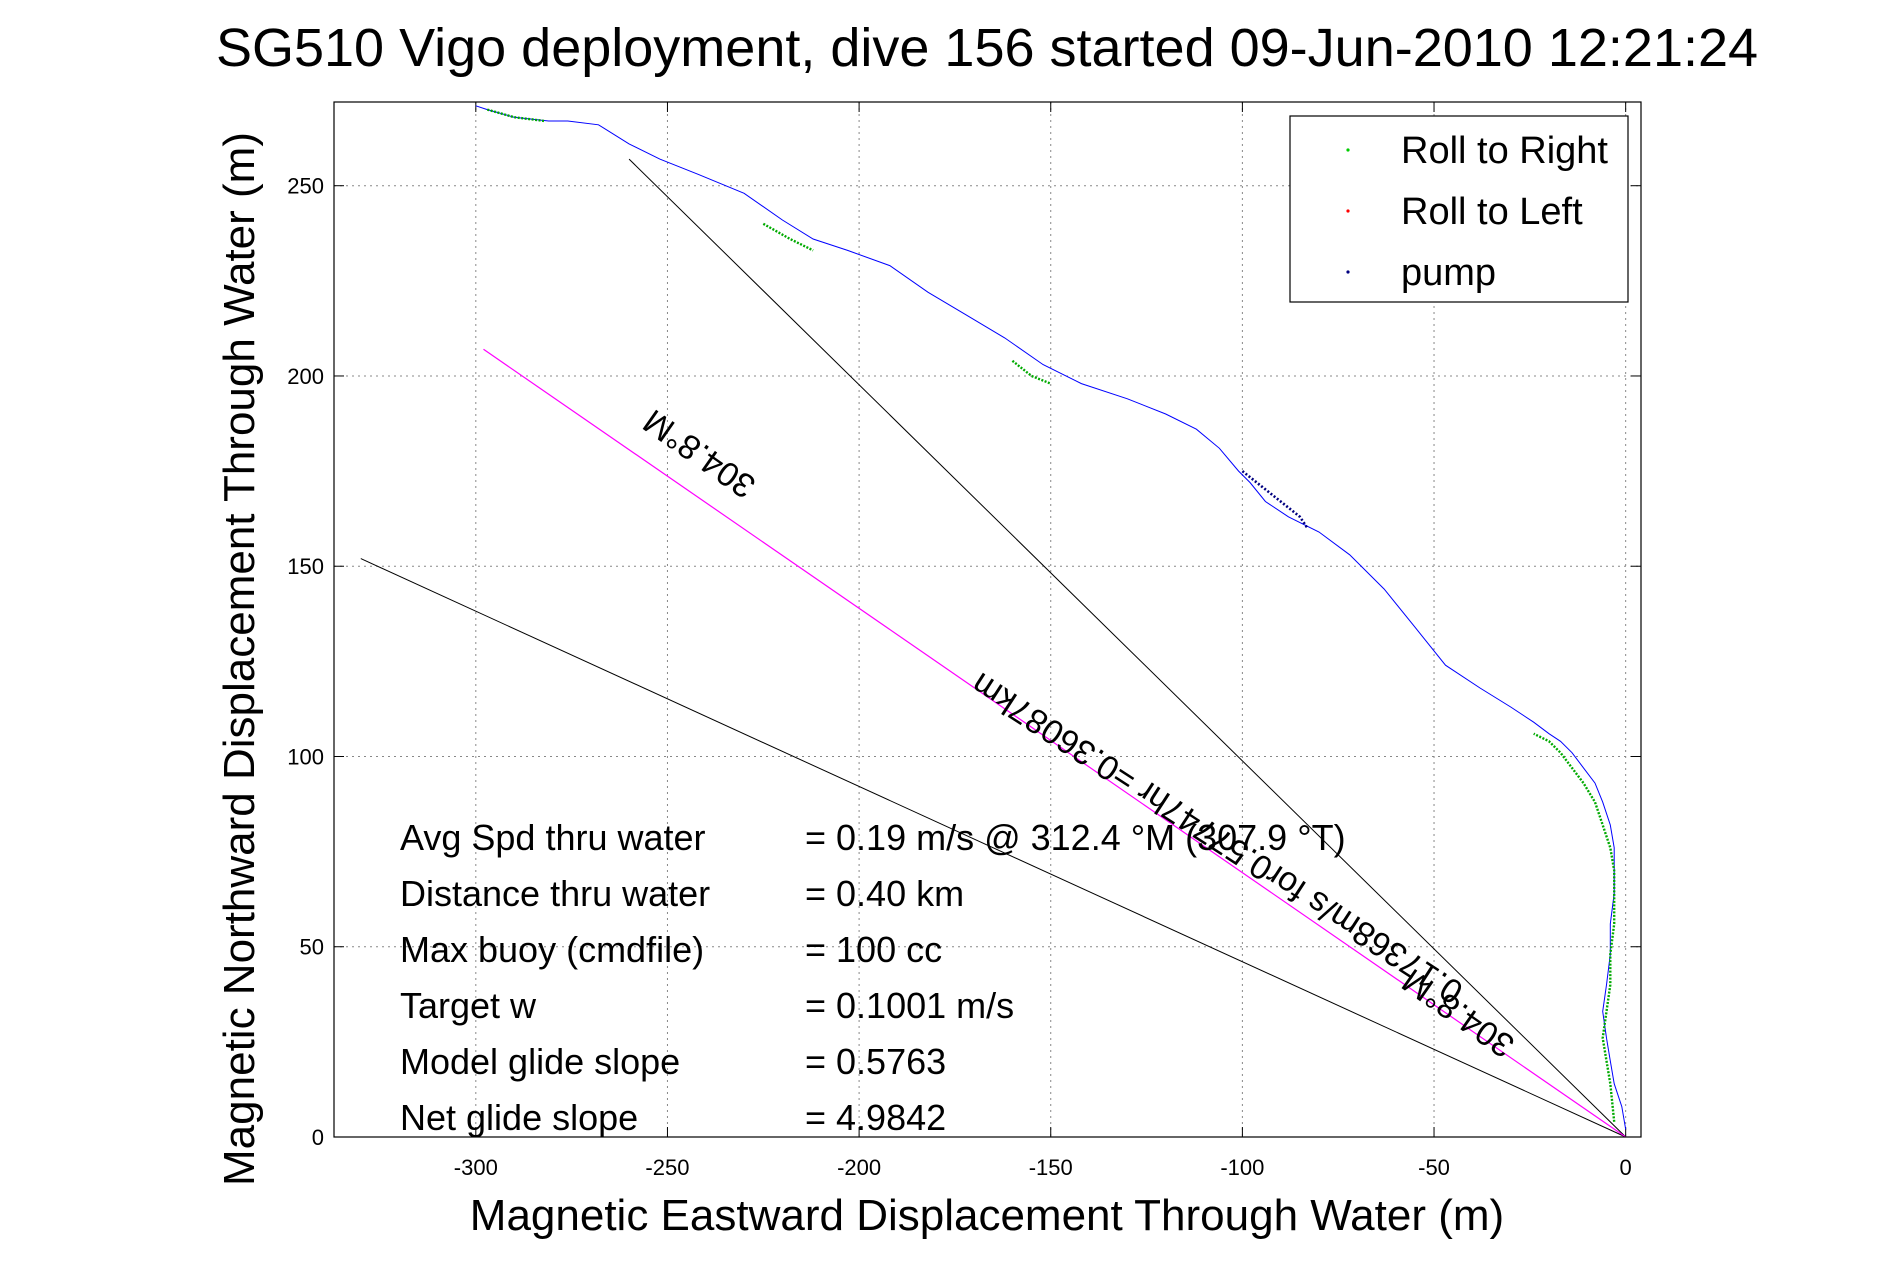  Describe the element at coordinates (555, 893) in the screenshot. I see `stat-label: Distance thru water` at that location.